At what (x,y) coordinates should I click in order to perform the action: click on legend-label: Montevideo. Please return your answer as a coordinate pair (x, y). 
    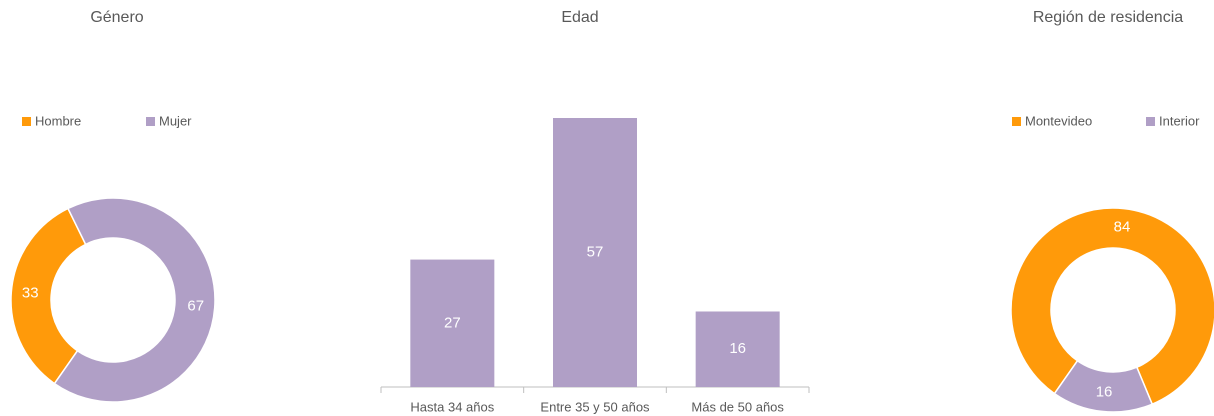
    Looking at the image, I should click on (1058, 120).